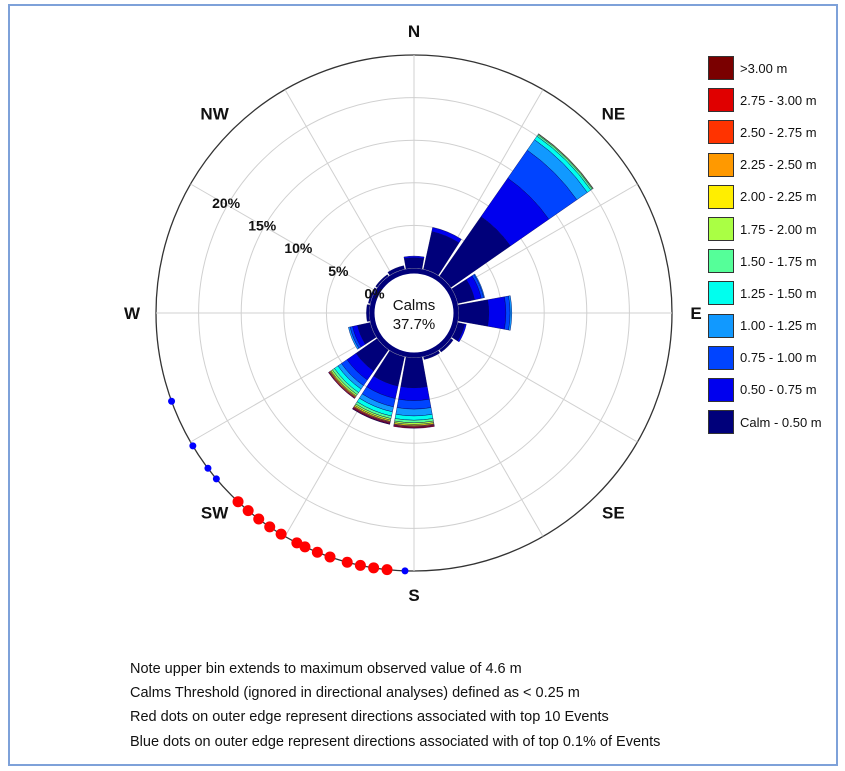  I want to click on legend-item: 2.00 - 2.25 m, so click(765, 197).